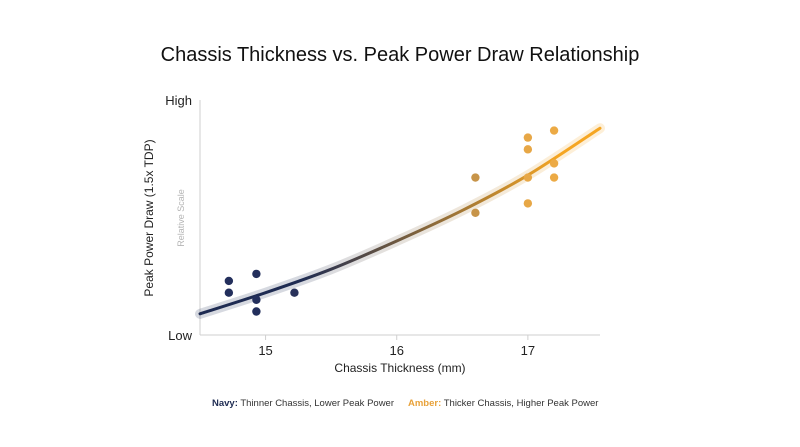 The height and width of the screenshot is (447, 800). What do you see at coordinates (265, 350) in the screenshot?
I see `x-tick-label: 15` at bounding box center [265, 350].